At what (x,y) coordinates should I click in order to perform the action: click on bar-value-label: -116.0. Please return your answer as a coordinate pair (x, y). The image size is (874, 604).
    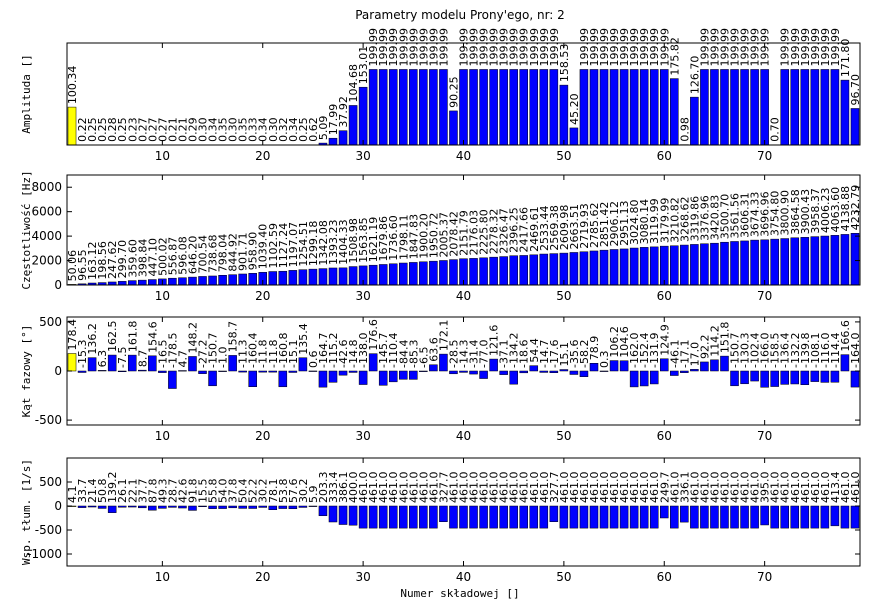
    Looking at the image, I should click on (825, 350).